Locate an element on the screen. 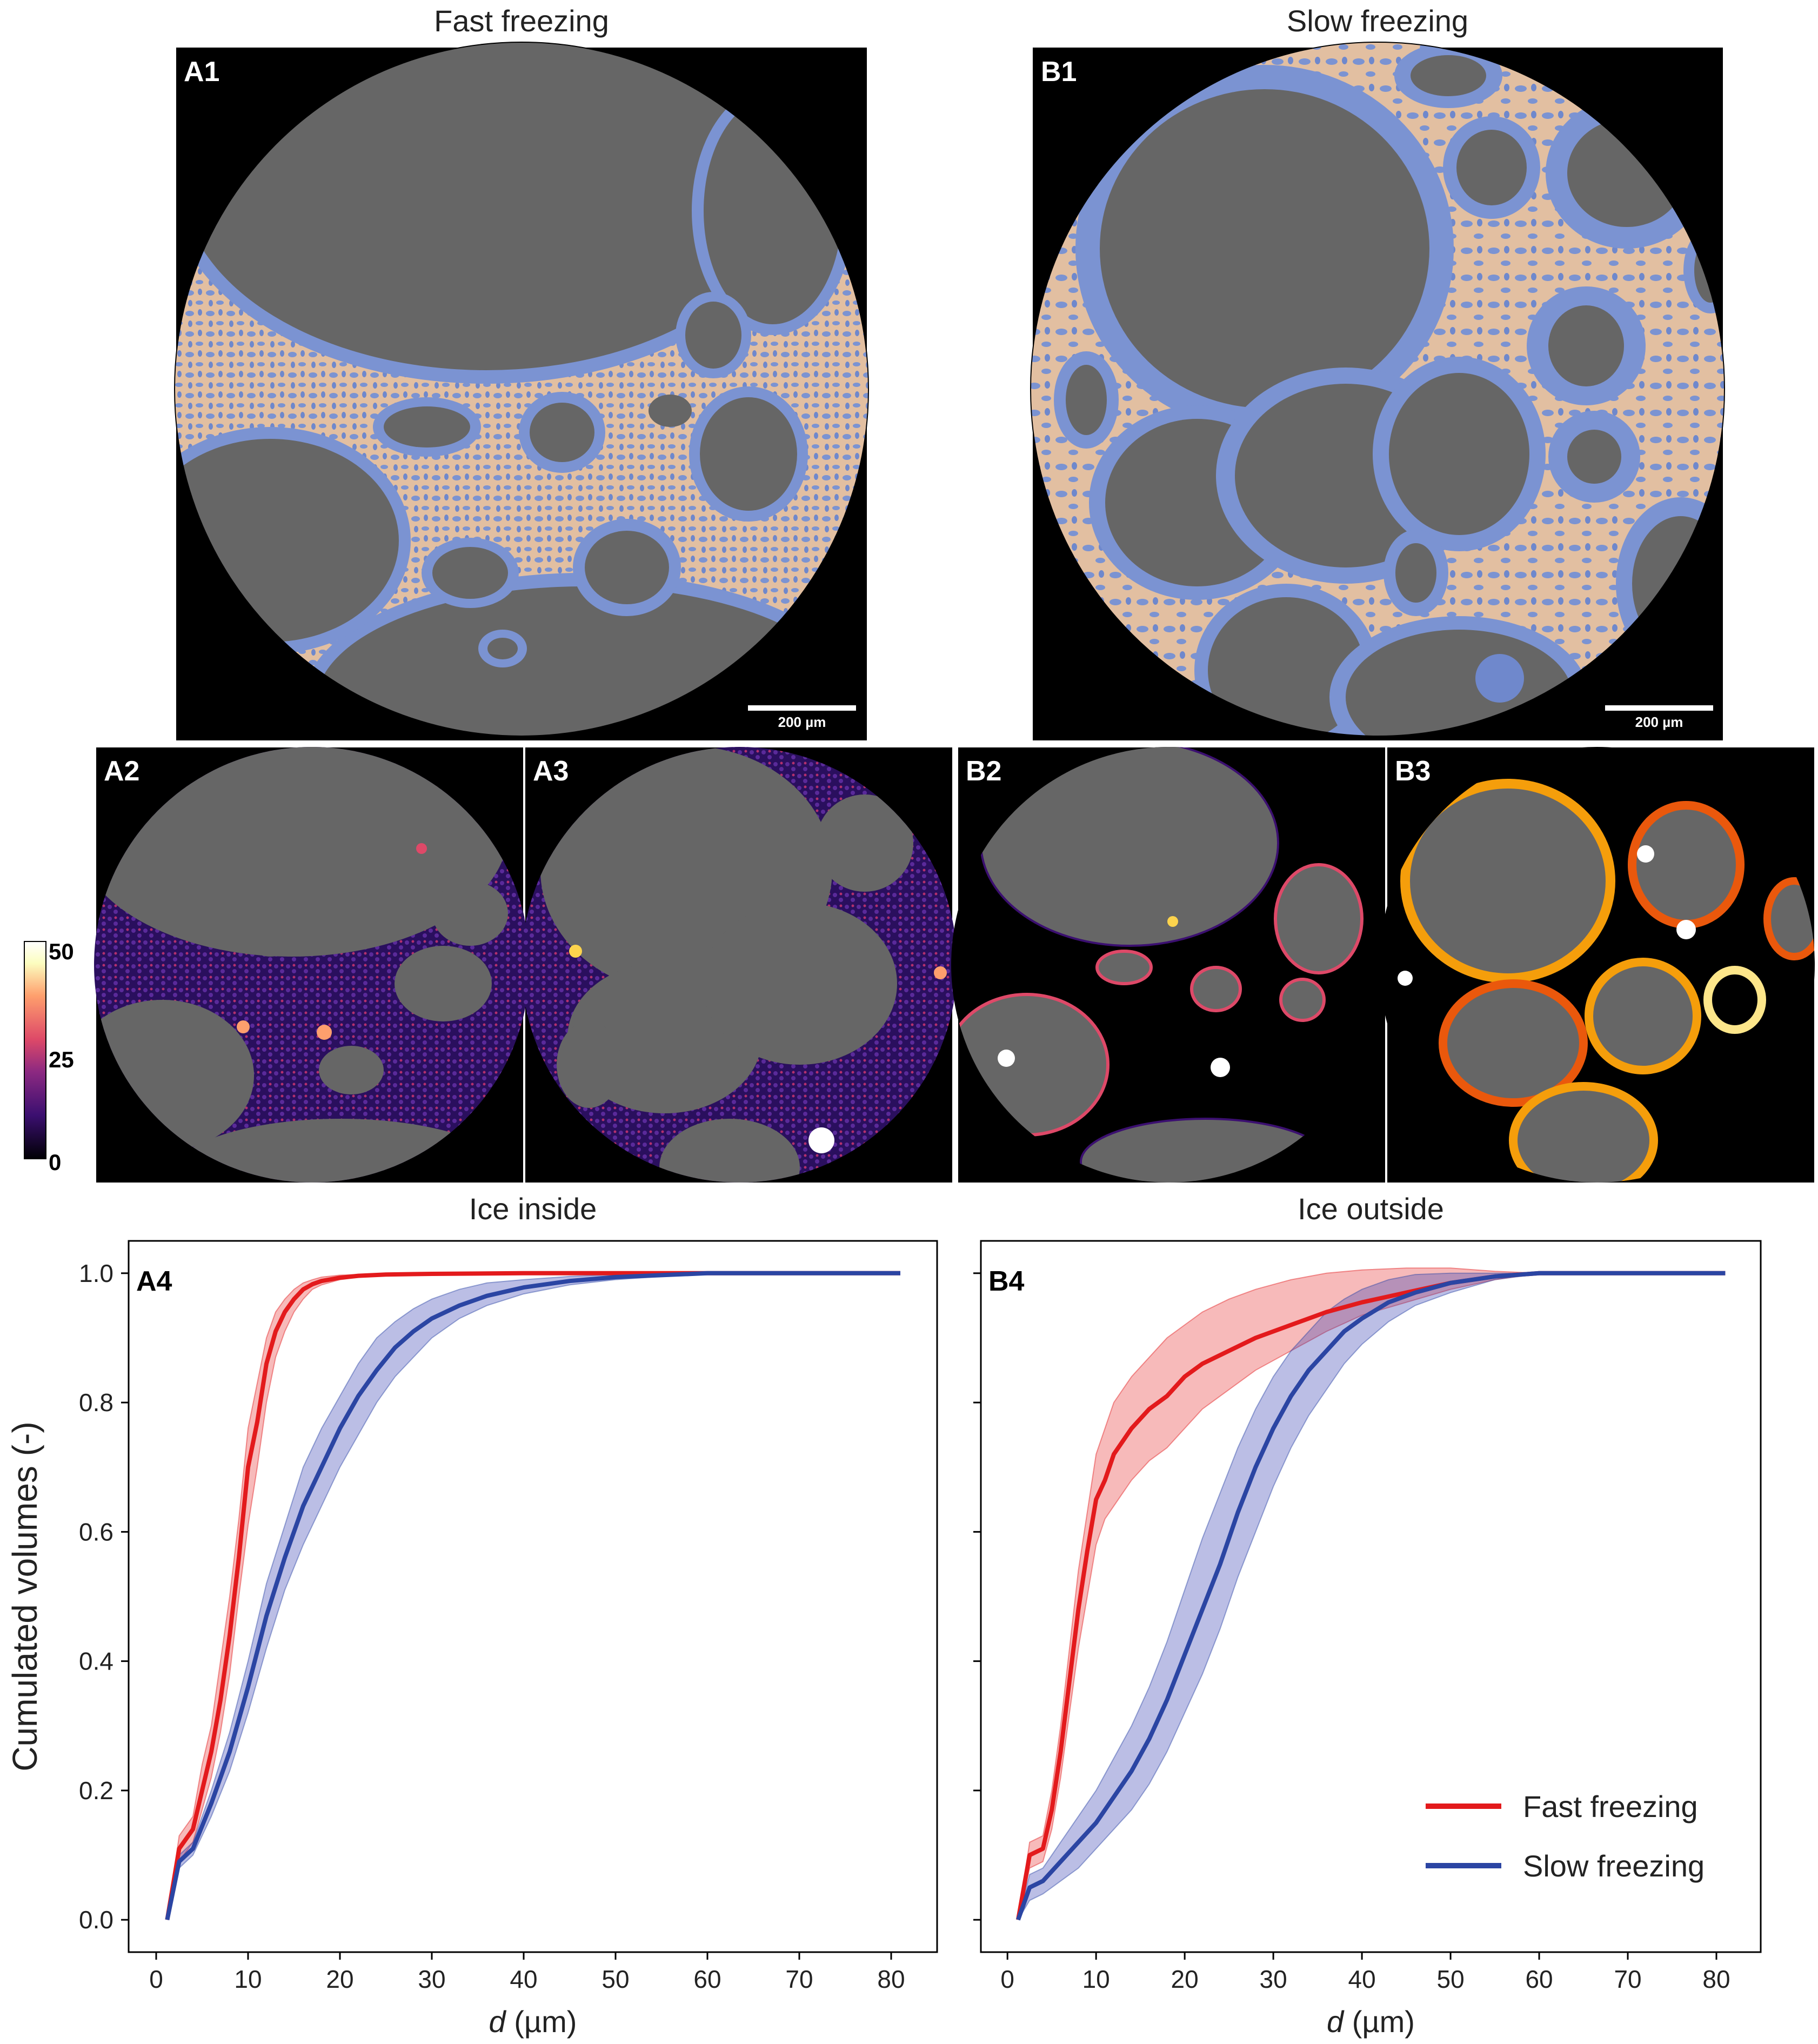 The width and height of the screenshot is (1818, 2044). y-tick-label: 1.0 is located at coordinates (96, 1273).